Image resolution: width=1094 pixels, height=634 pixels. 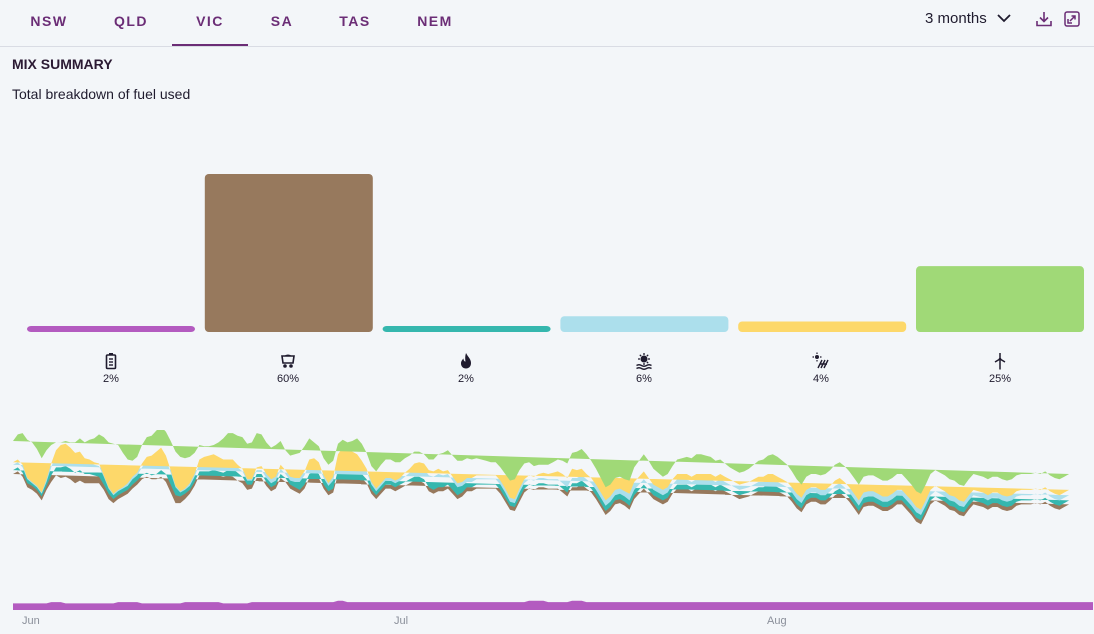 I want to click on coal-percent: 60%, so click(x=288, y=379).